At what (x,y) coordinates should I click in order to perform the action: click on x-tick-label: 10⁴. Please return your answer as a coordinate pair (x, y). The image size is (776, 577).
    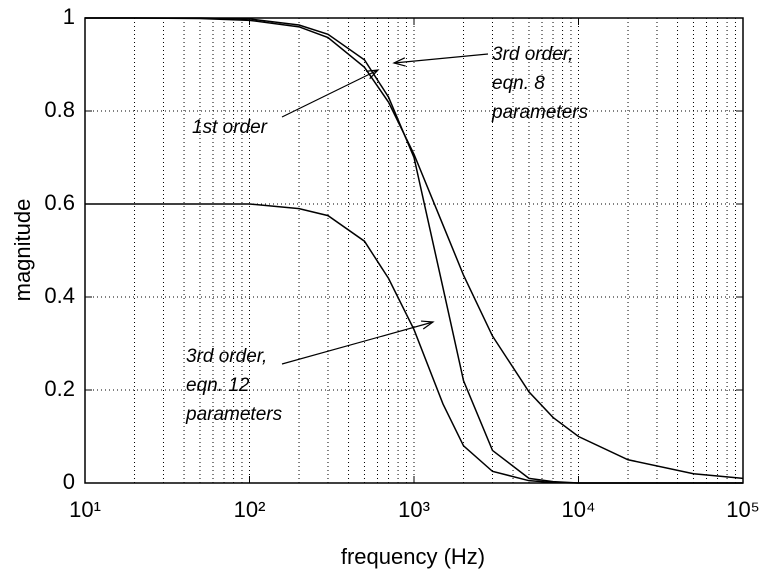
    Looking at the image, I should click on (579, 509).